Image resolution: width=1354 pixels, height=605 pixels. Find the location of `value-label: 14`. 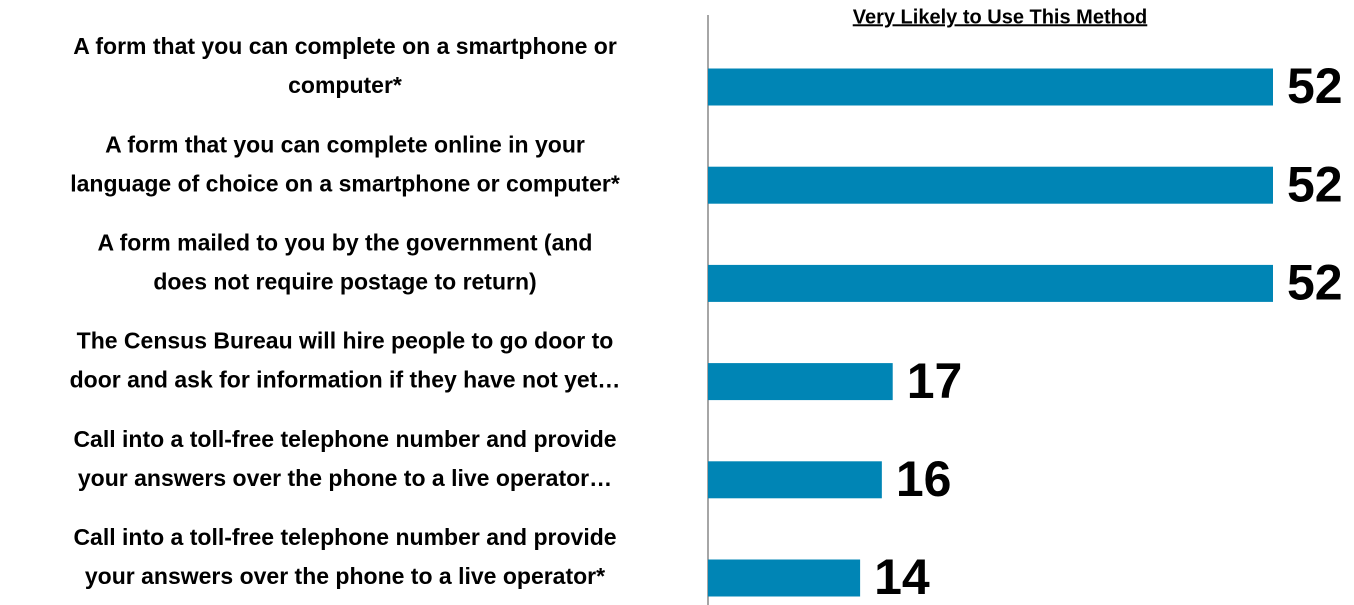

value-label: 14 is located at coordinates (902, 577).